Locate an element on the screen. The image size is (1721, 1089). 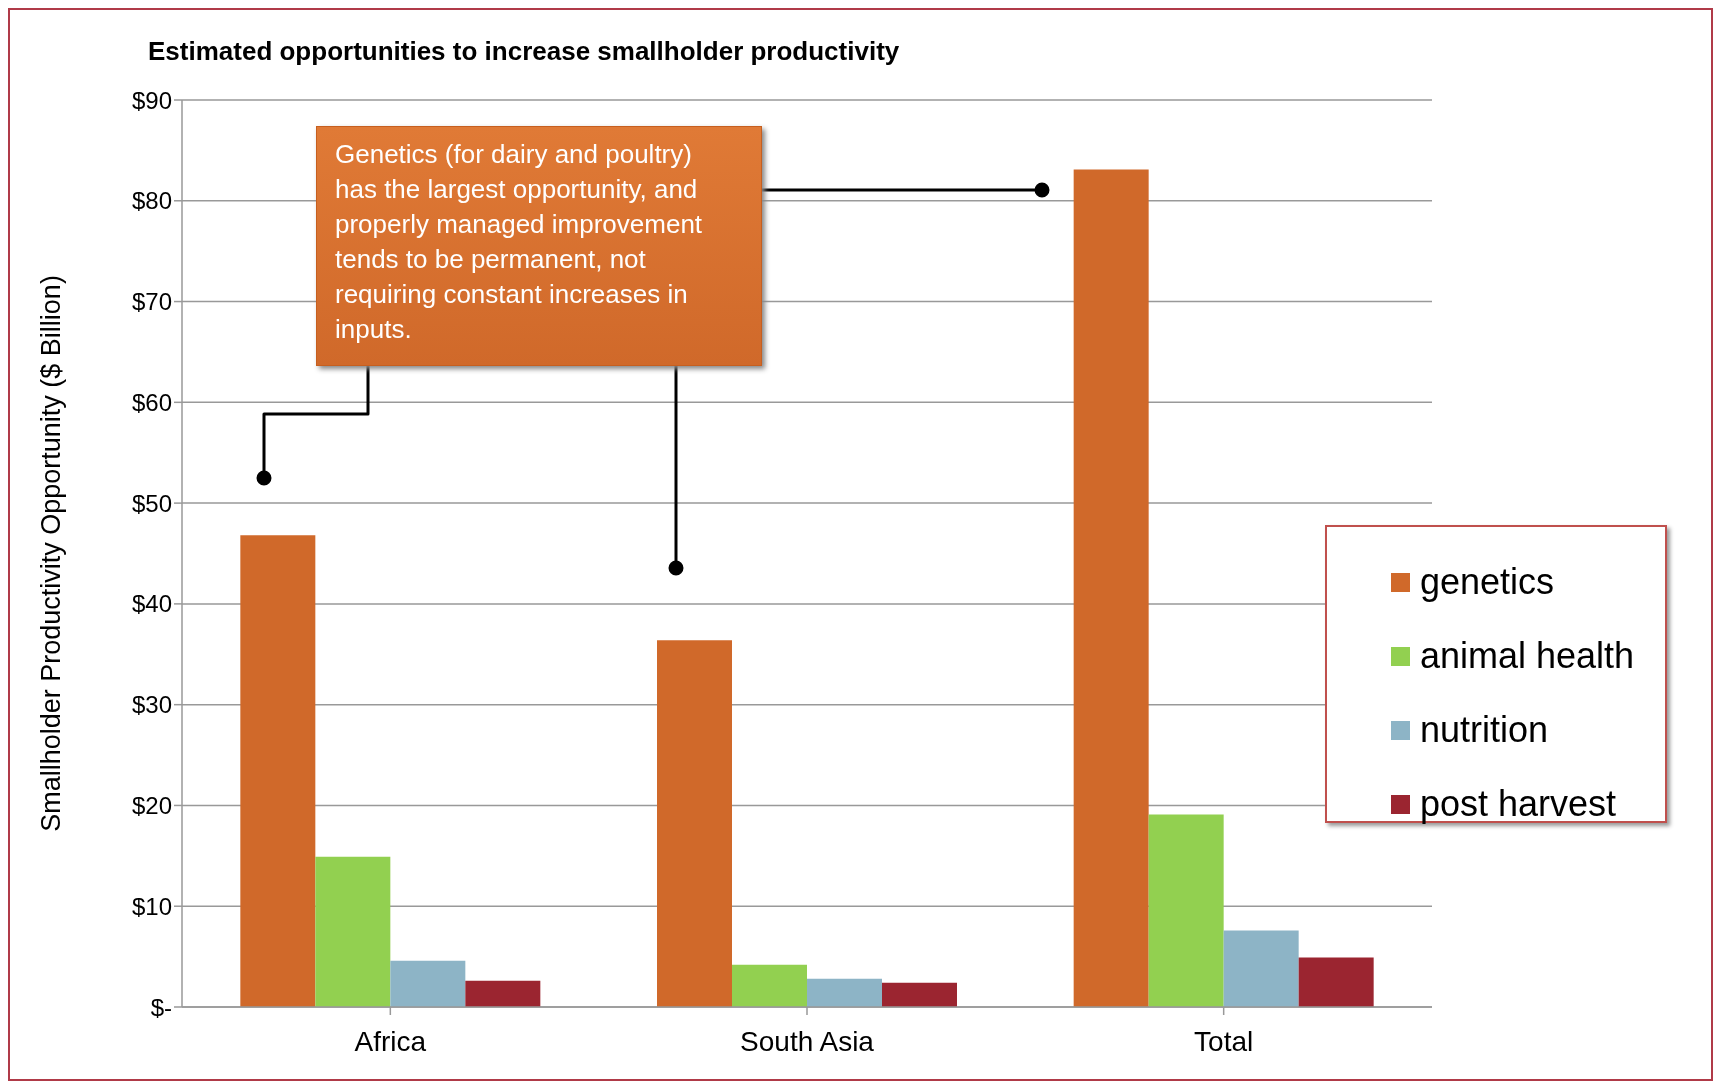
chart-title: Estimated opportunities to increase smallholder productivity is located at coordinates (524, 51).